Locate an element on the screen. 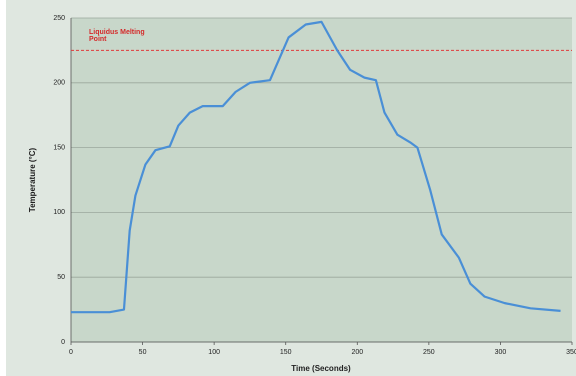 The width and height of the screenshot is (576, 376). y-tick-label: 100 is located at coordinates (59, 212).